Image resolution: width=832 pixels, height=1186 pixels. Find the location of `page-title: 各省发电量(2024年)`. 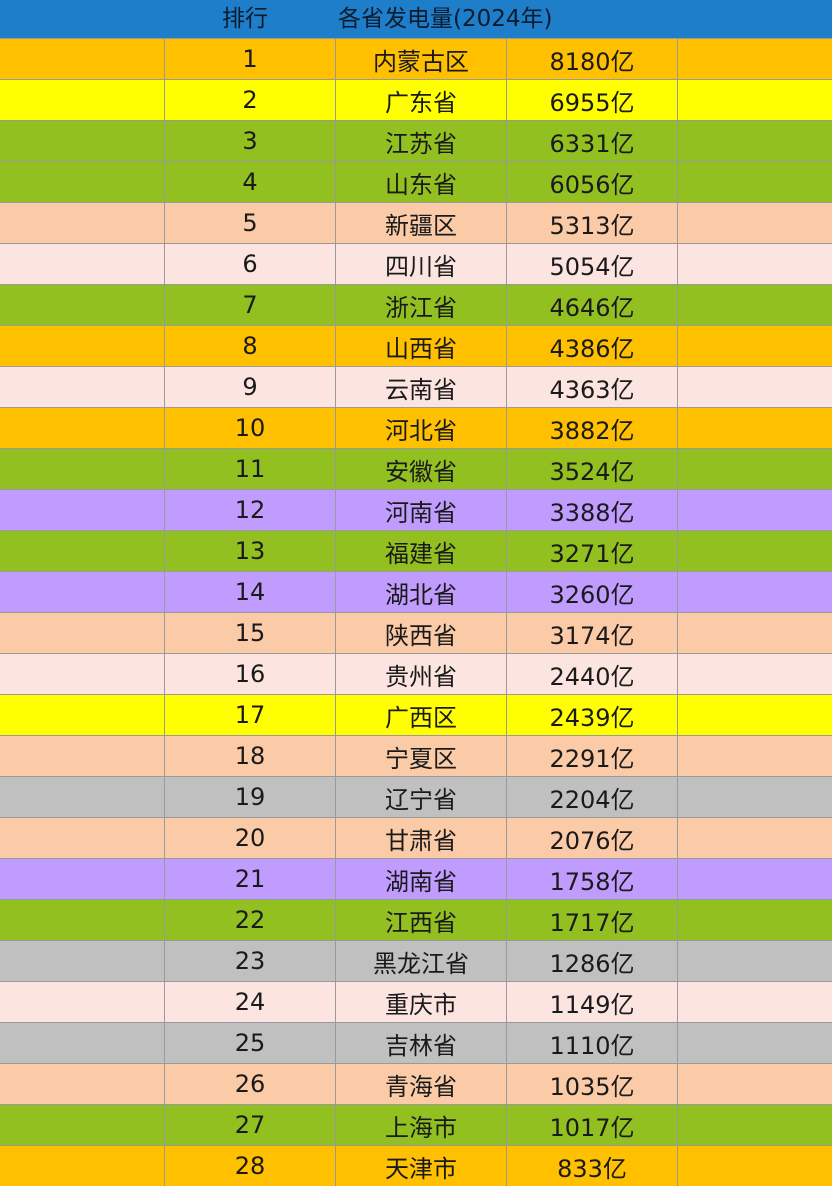

page-title: 各省发电量(2024年) is located at coordinates (445, 19).